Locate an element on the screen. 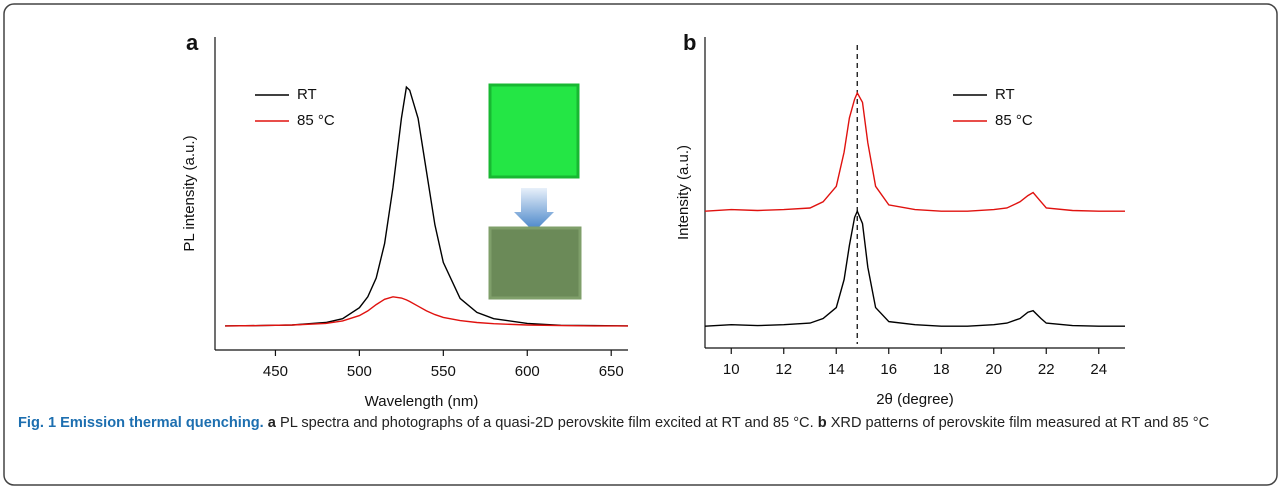  caption-a: a is located at coordinates (271, 423).